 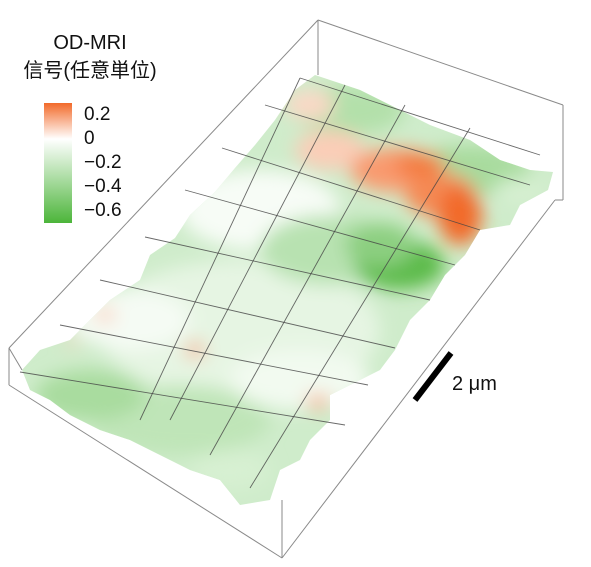 I want to click on colorbar-tick-label: −0.6, so click(x=103, y=210).